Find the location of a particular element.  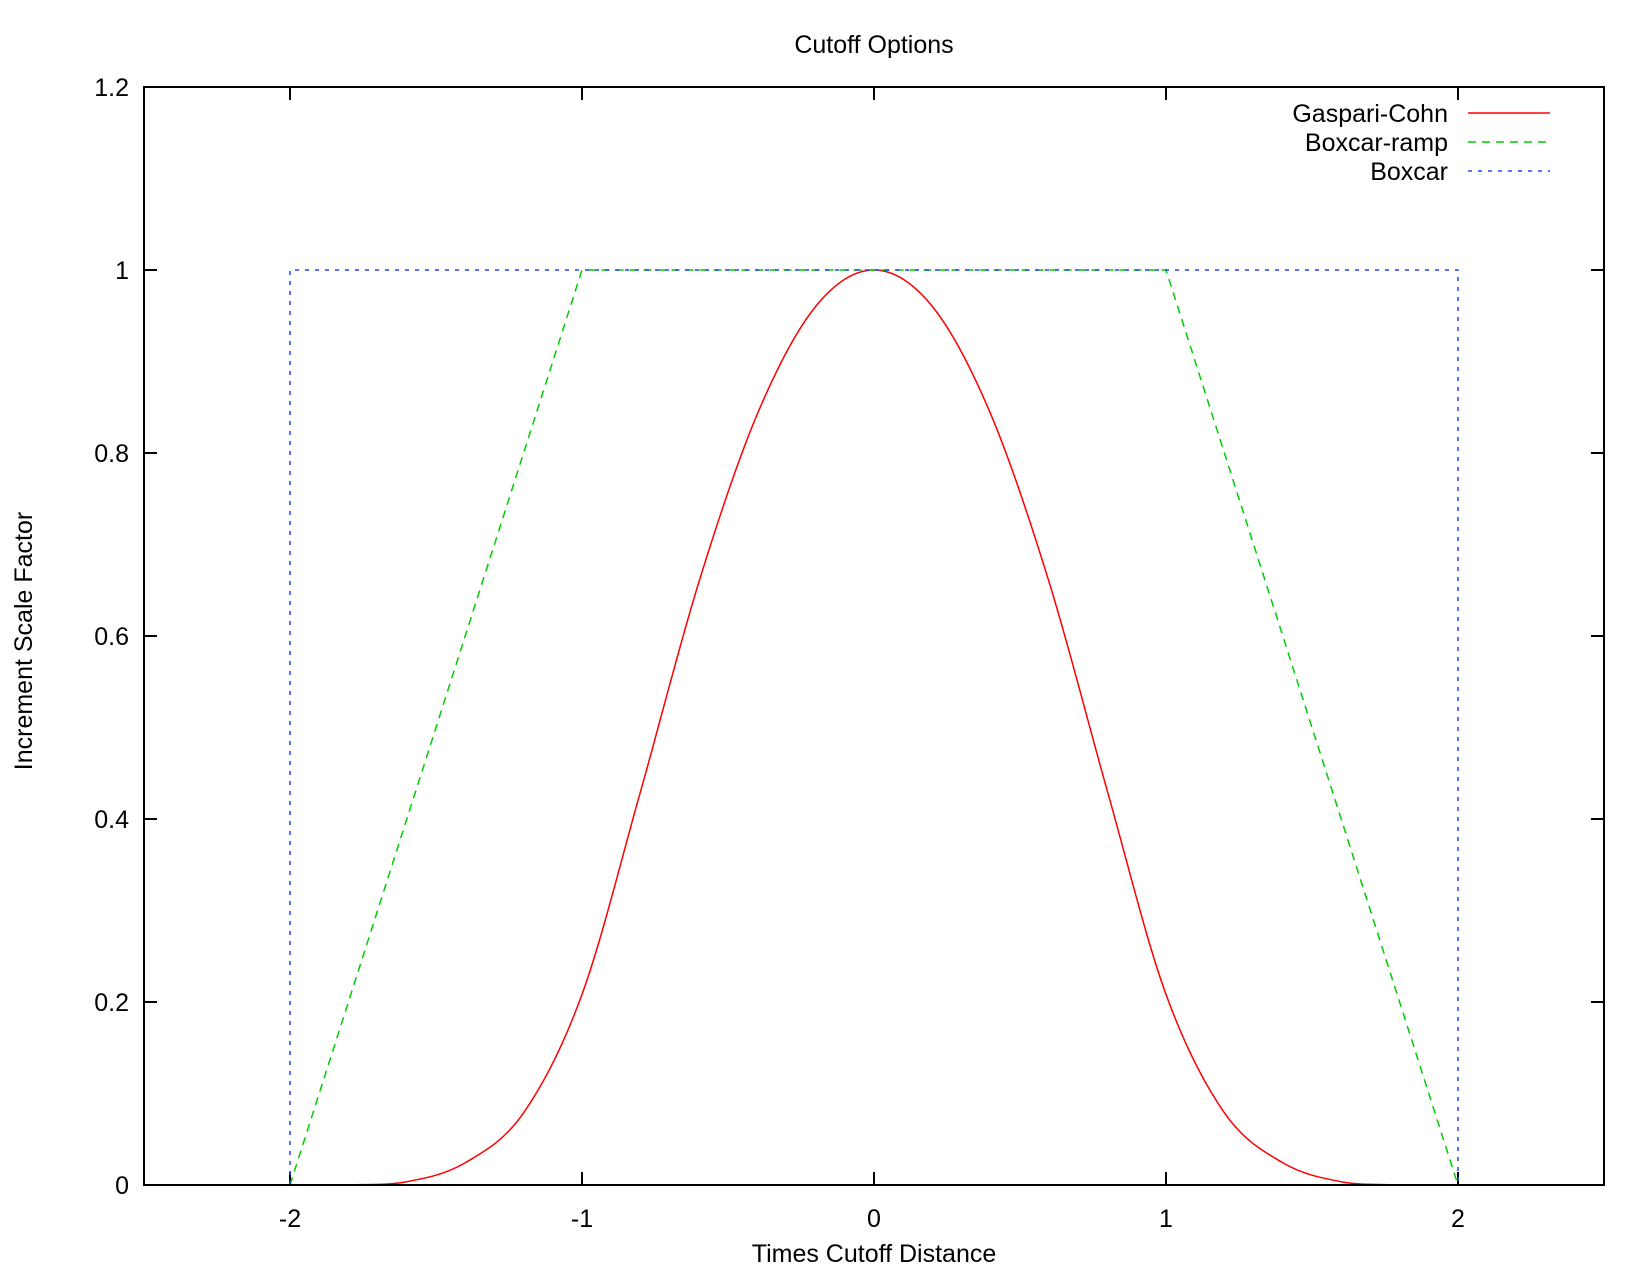

x-tick-label: -1 is located at coordinates (582, 1219).